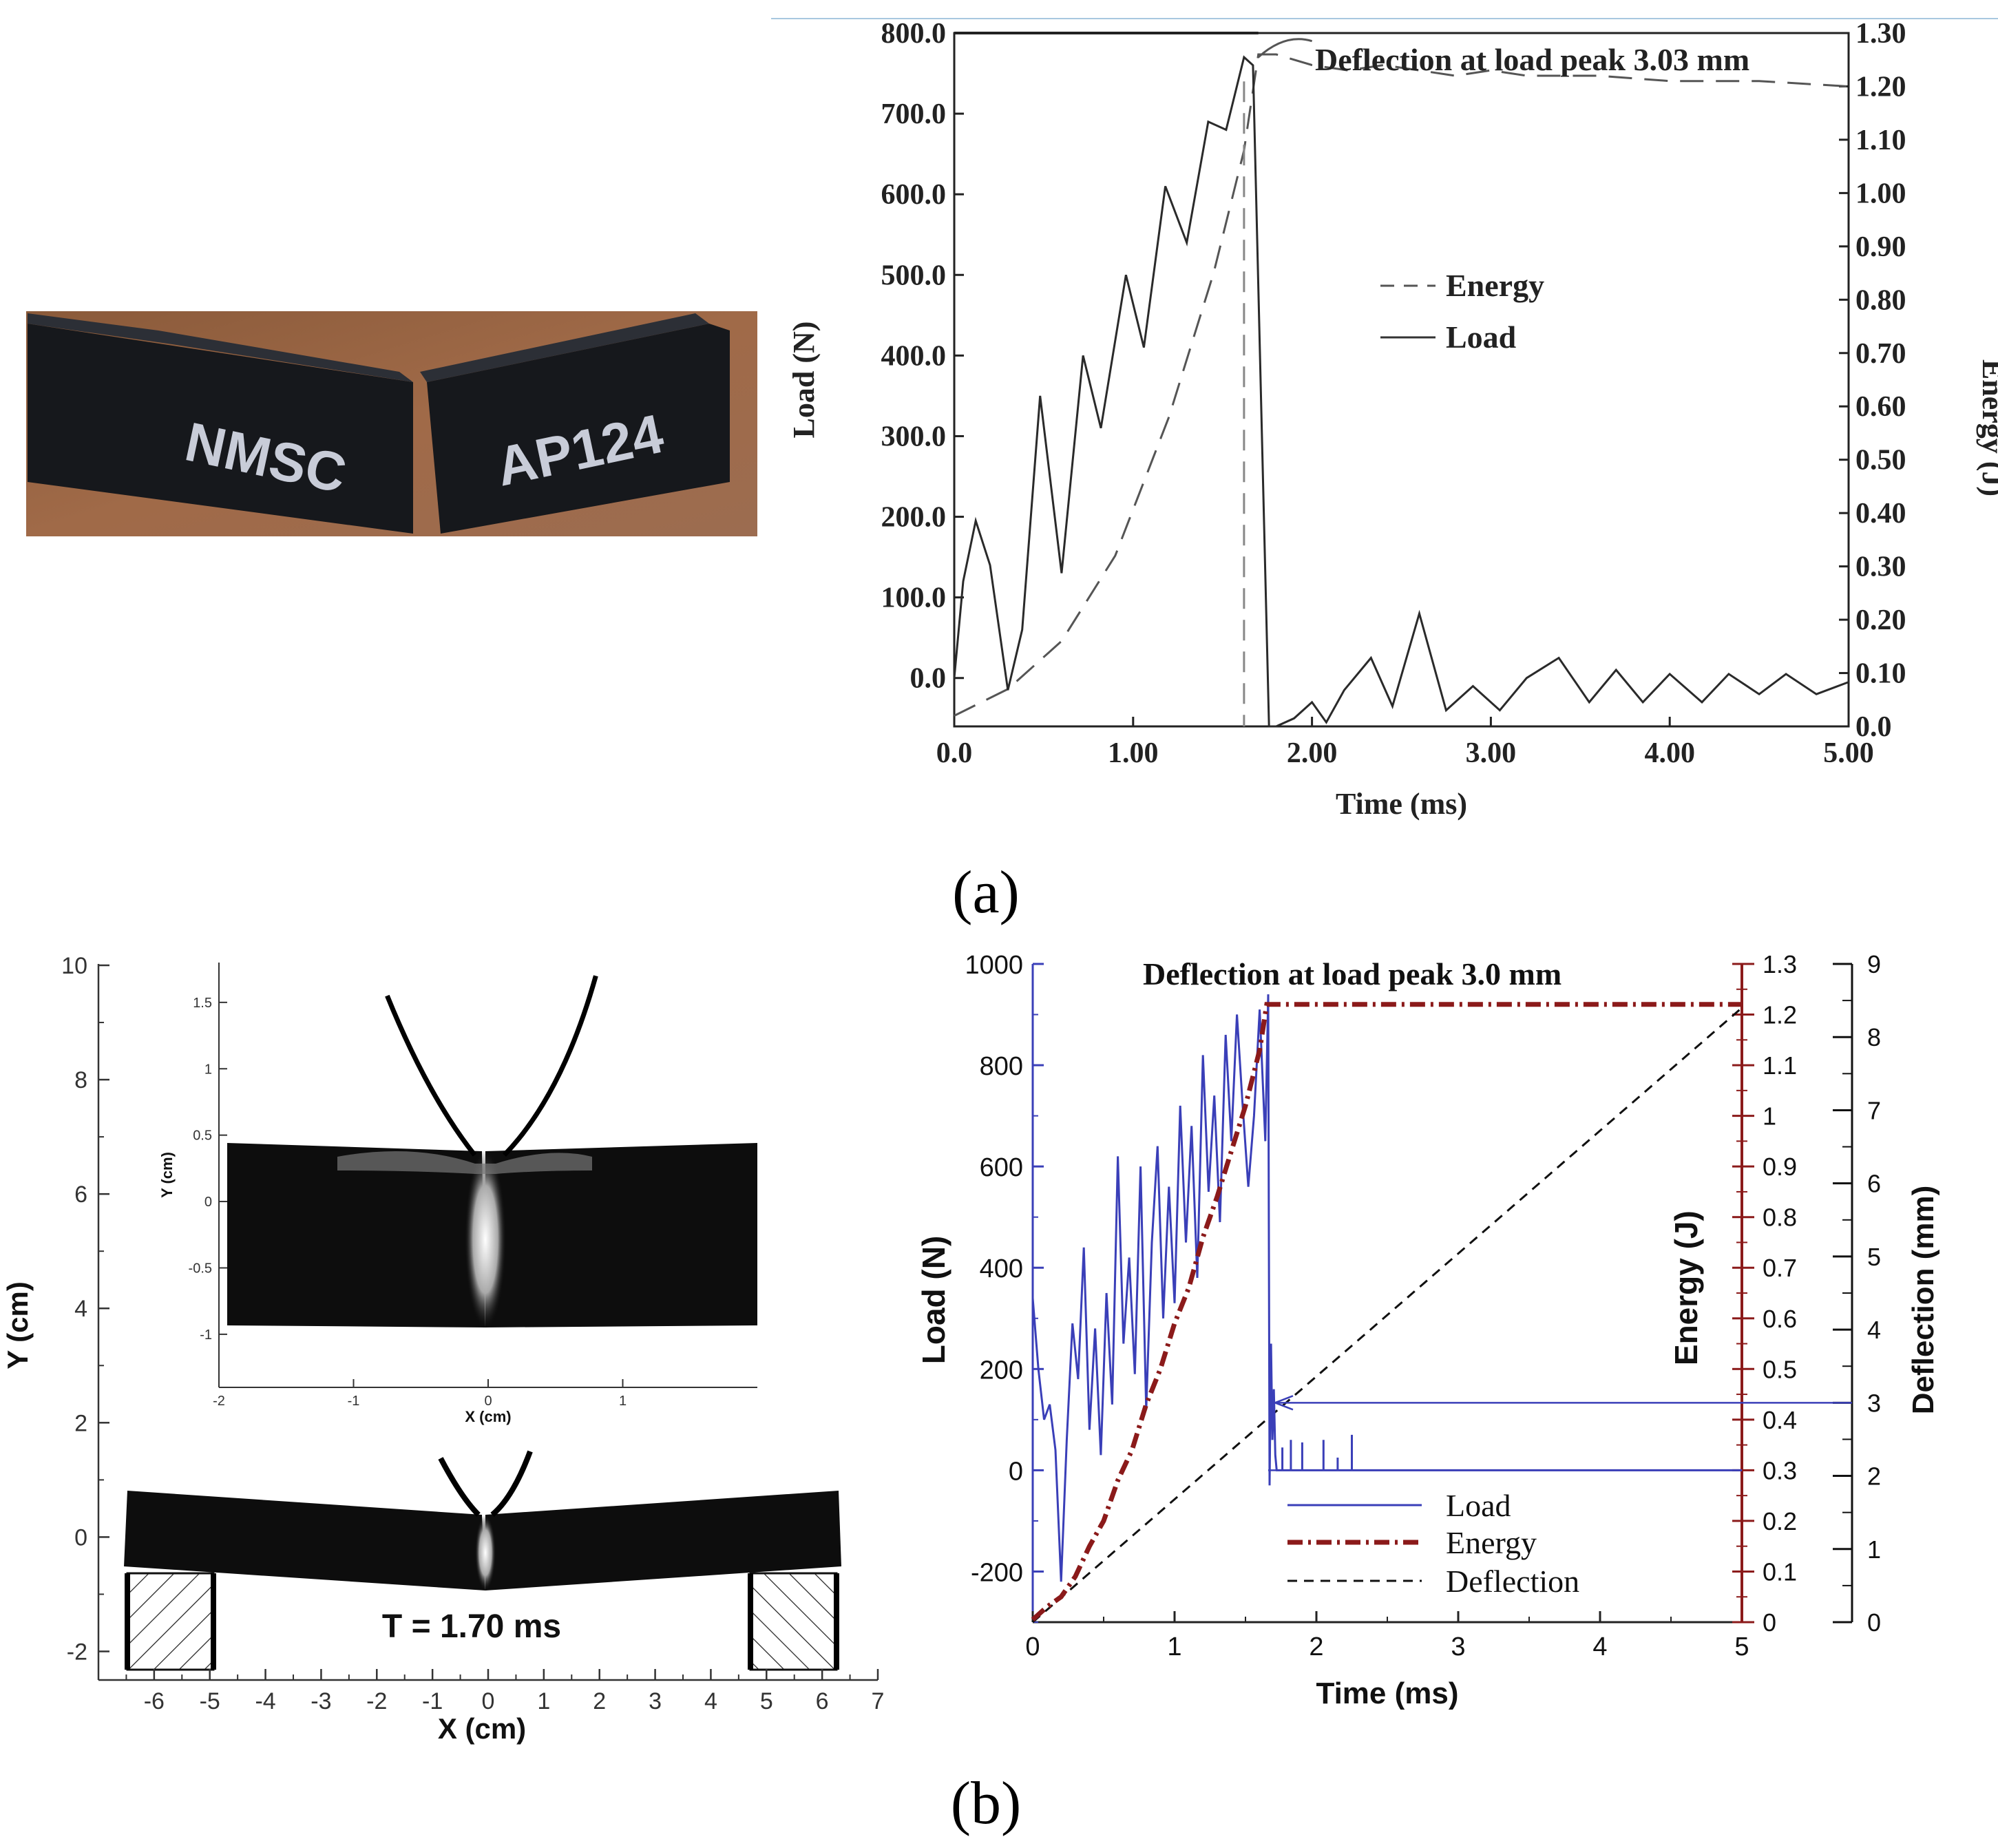 The height and width of the screenshot is (1848, 1998). I want to click on load-axis-tick-label: 600, so click(1001, 1167).